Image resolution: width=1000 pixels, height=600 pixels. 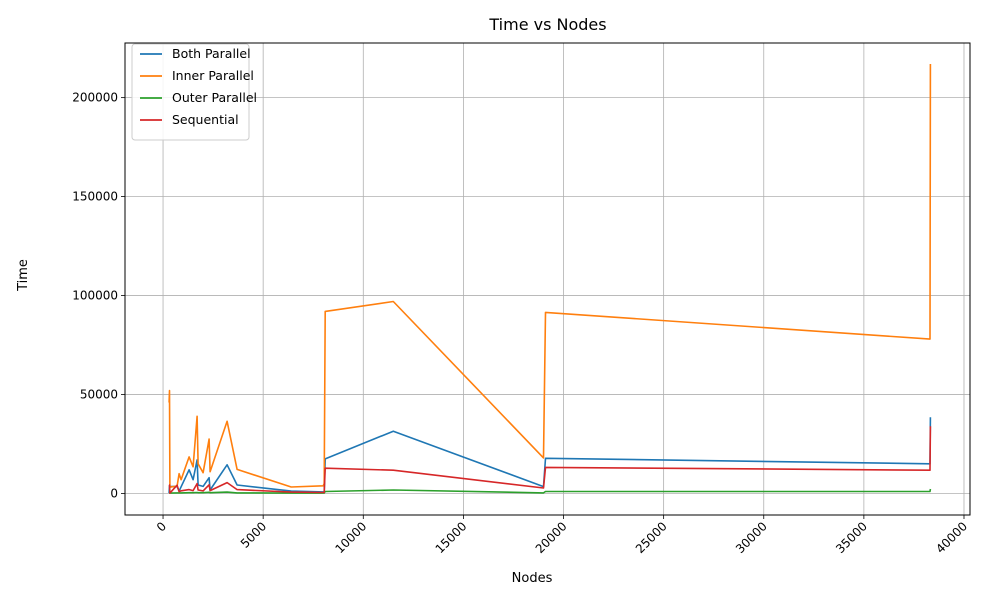 What do you see at coordinates (532, 578) in the screenshot?
I see `x-axis-label: Nodes` at bounding box center [532, 578].